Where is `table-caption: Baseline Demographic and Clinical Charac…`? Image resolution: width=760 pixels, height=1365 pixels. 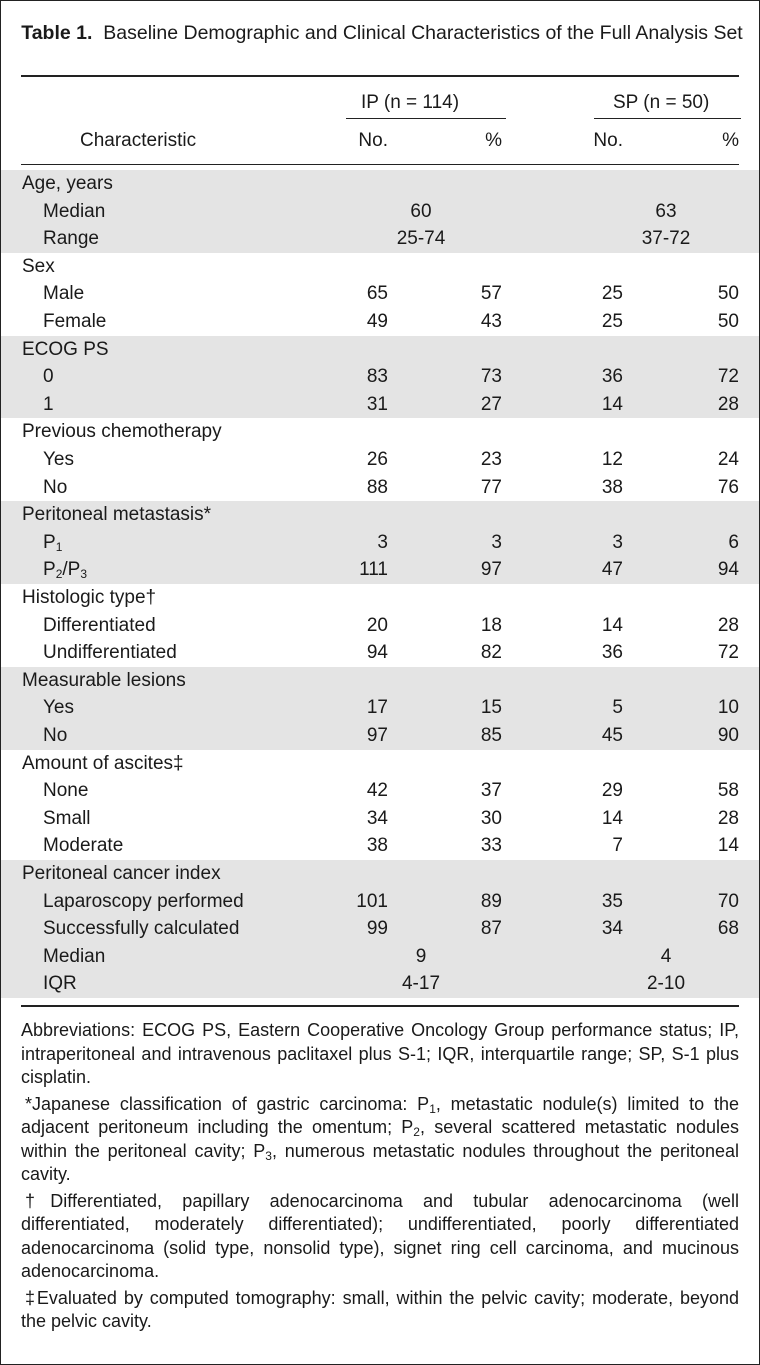 table-caption: Baseline Demographic and Clinical Charac… is located at coordinates (423, 33).